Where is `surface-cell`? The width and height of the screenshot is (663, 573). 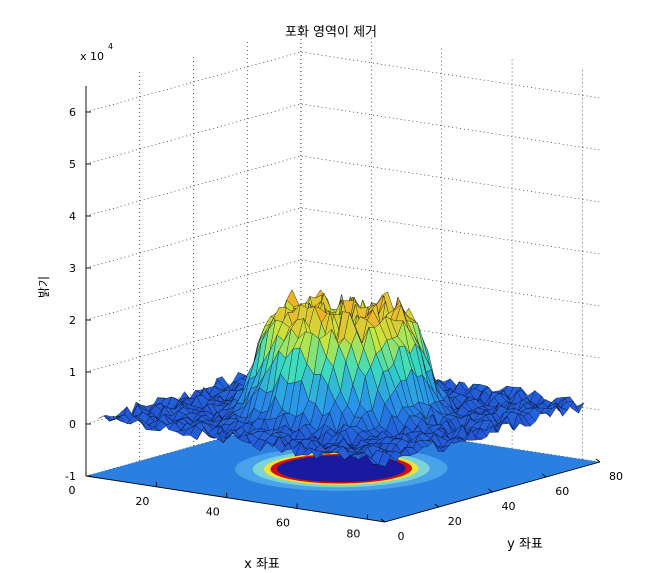 surface-cell is located at coordinates (379, 465).